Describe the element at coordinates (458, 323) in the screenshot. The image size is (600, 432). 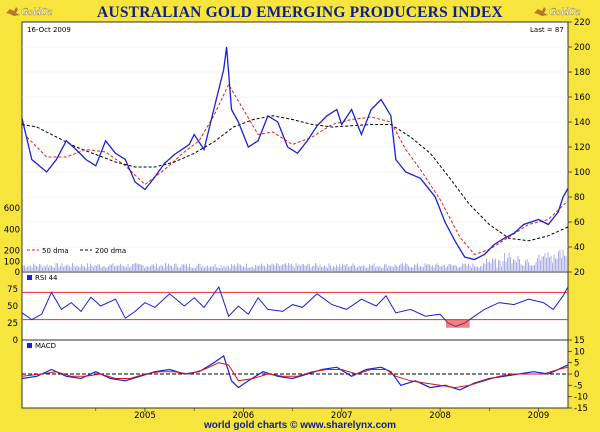
I see `rsi-oversold-fill` at that location.